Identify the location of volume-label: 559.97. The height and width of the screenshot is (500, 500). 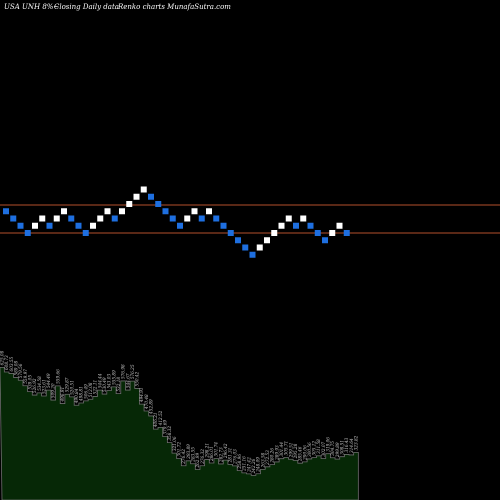
(25, 376).